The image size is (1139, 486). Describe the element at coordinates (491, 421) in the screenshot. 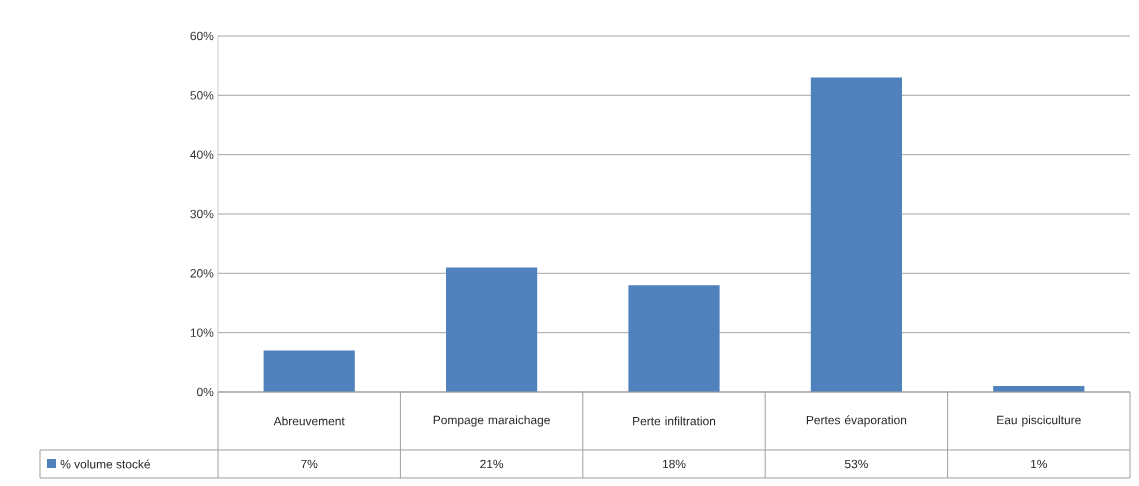

I see `x-tick-label: Pompage maraichage` at that location.